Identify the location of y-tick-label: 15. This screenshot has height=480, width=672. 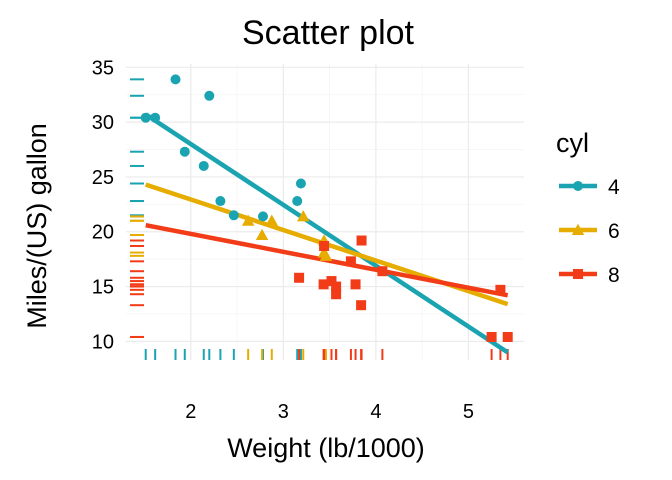
(103, 288).